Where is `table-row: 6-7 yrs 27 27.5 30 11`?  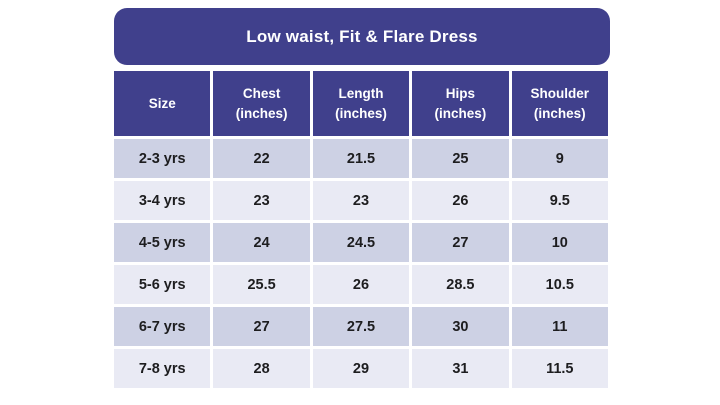 table-row: 6-7 yrs 27 27.5 30 11 is located at coordinates (361, 326).